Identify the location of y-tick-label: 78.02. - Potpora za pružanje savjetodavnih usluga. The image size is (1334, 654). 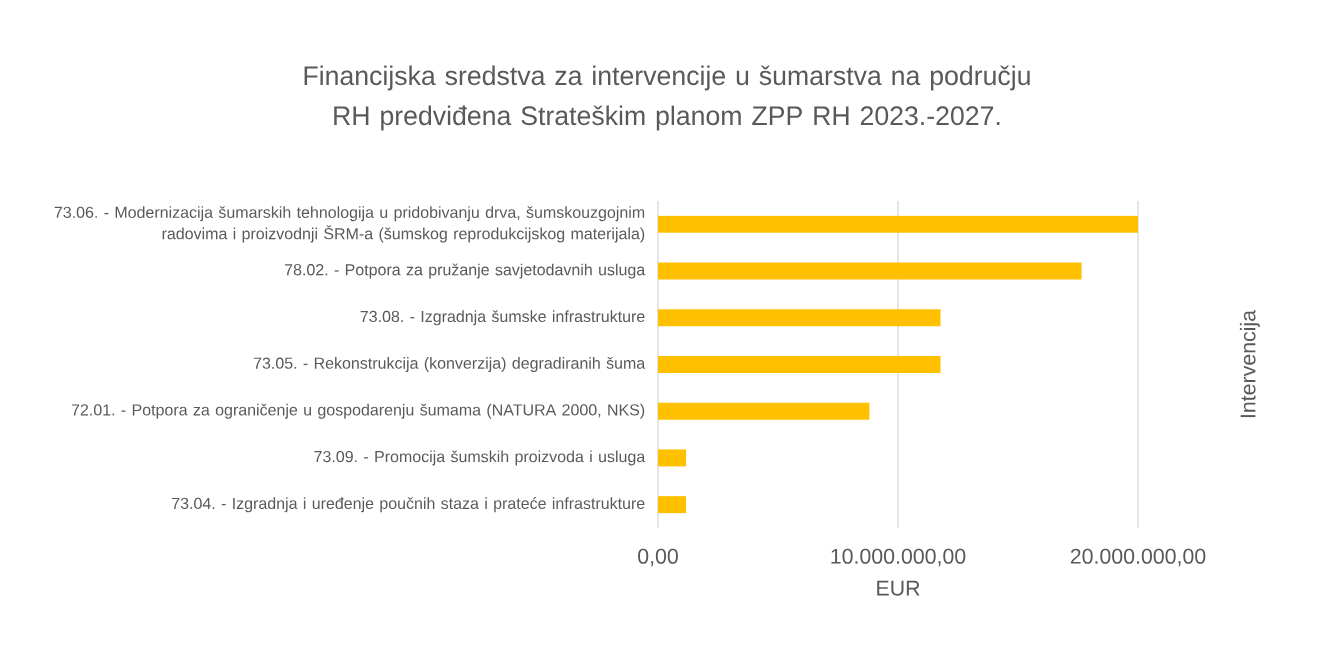
(465, 271).